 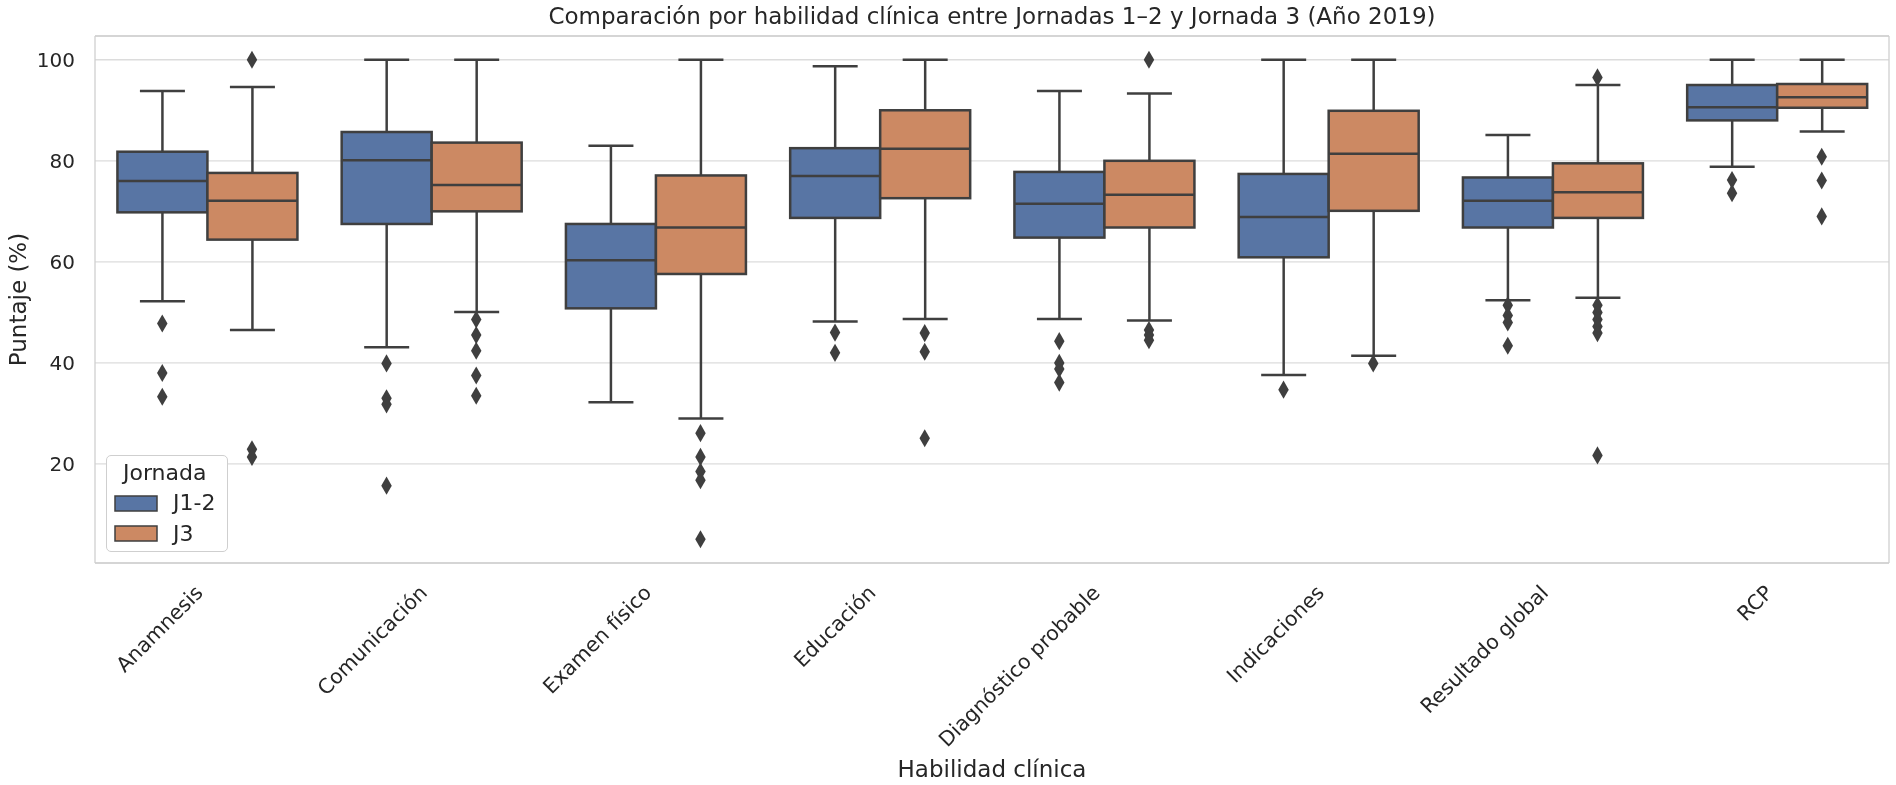 I want to click on y-axis-title: Puntaje (%), so click(x=18, y=299).